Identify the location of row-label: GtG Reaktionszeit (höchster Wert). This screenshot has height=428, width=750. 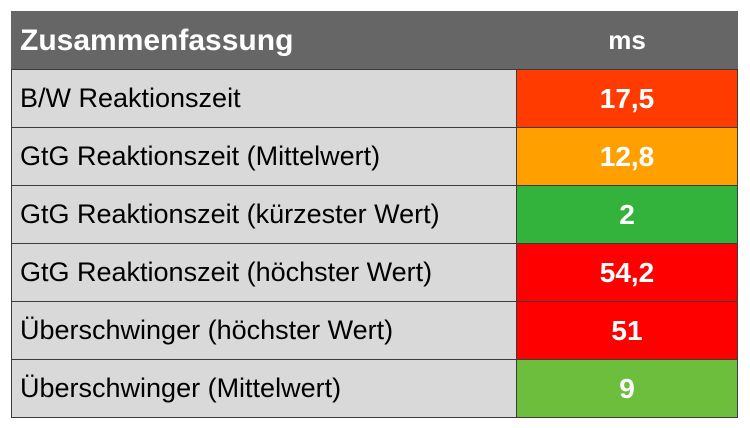
(264, 272).